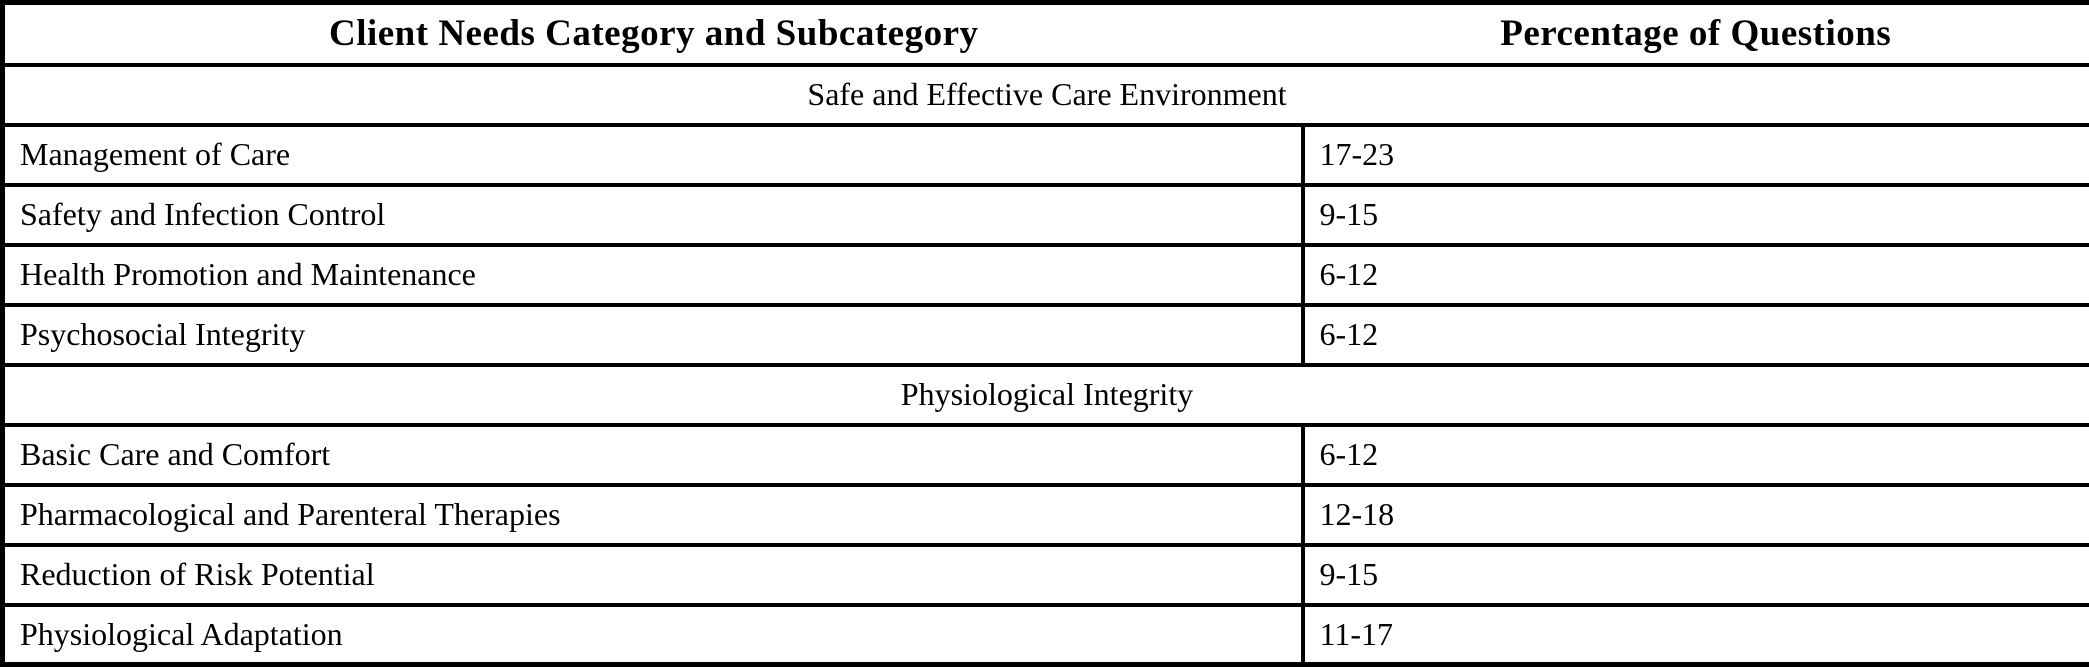 This screenshot has width=2089, height=667. I want to click on category-cell: Pharmacological and Parenteral Therapies, so click(653, 515).